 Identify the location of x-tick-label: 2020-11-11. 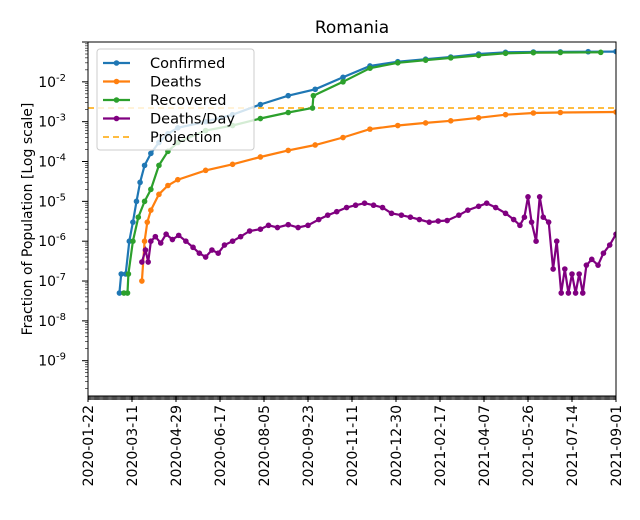
(353, 445).